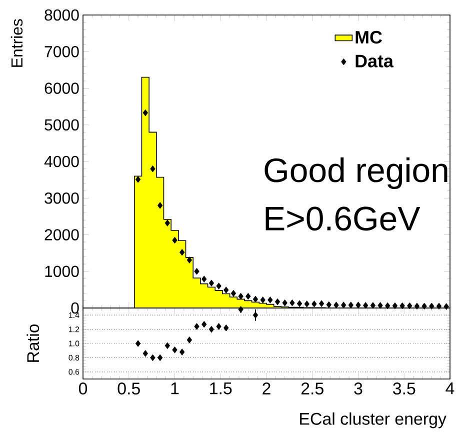  What do you see at coordinates (358, 388) in the screenshot?
I see `x-tick-label: 3` at bounding box center [358, 388].